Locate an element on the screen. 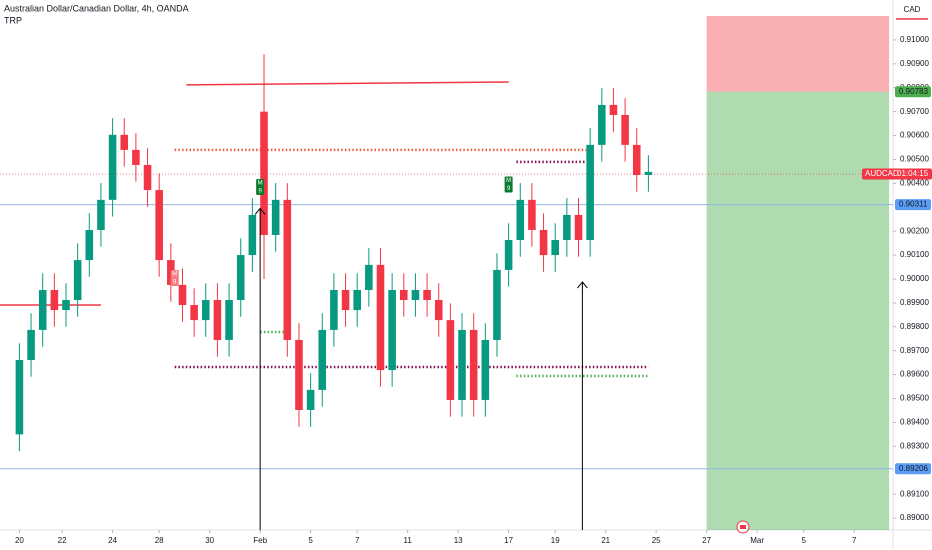 This screenshot has height=550, width=932. x-tick-label: 27 is located at coordinates (706, 540).